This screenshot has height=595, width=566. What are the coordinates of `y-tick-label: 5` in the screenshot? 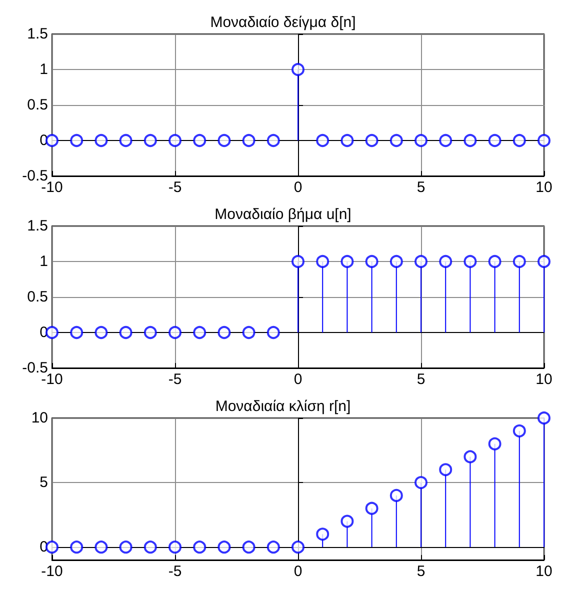 It's located at (44, 483).